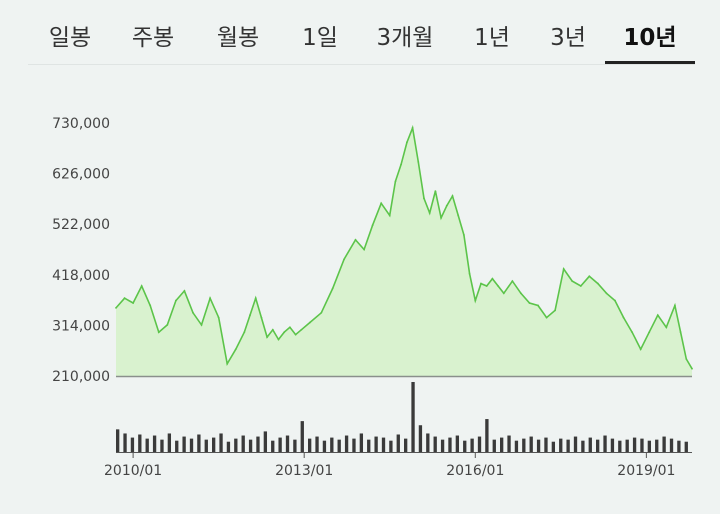  I want to click on tab-3-years: 3년, so click(568, 38).